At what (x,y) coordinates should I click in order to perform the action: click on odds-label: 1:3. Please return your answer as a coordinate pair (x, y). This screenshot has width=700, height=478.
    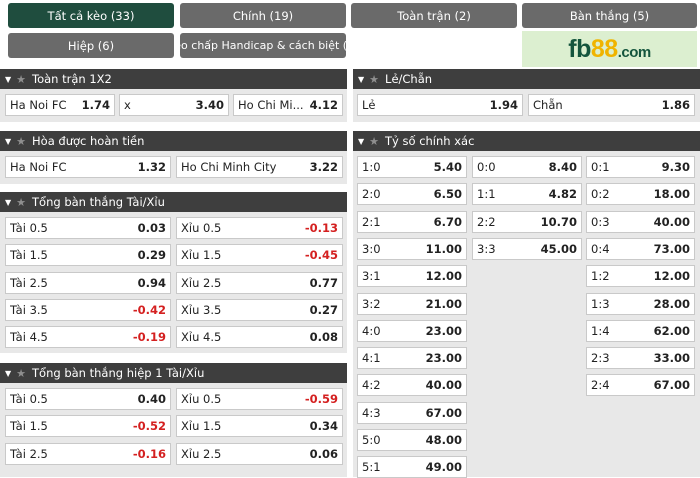
    Looking at the image, I should click on (600, 304).